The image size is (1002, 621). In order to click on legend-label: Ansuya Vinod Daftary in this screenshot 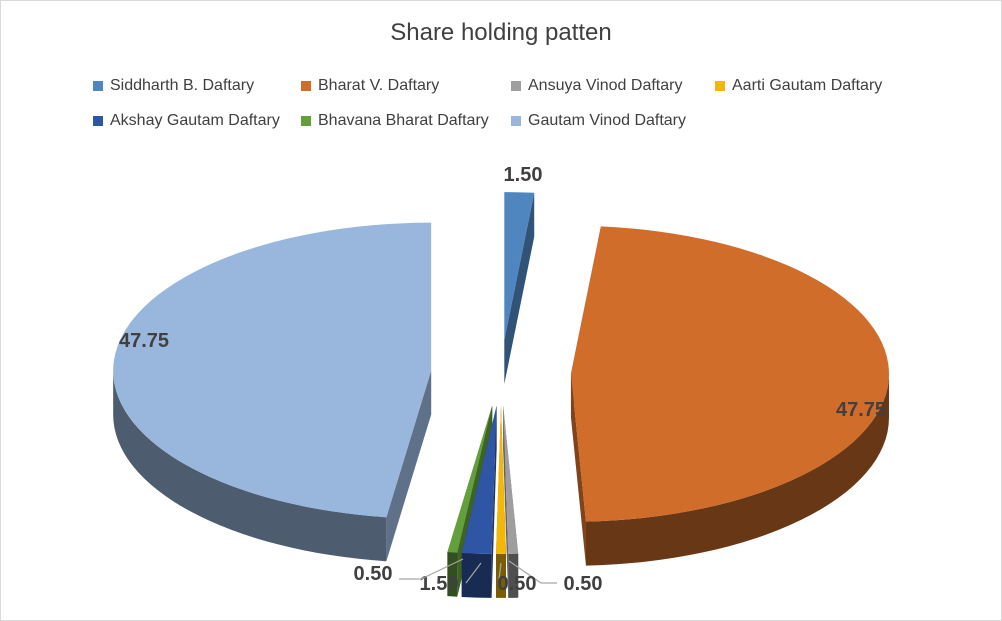, I will do `click(605, 85)`.